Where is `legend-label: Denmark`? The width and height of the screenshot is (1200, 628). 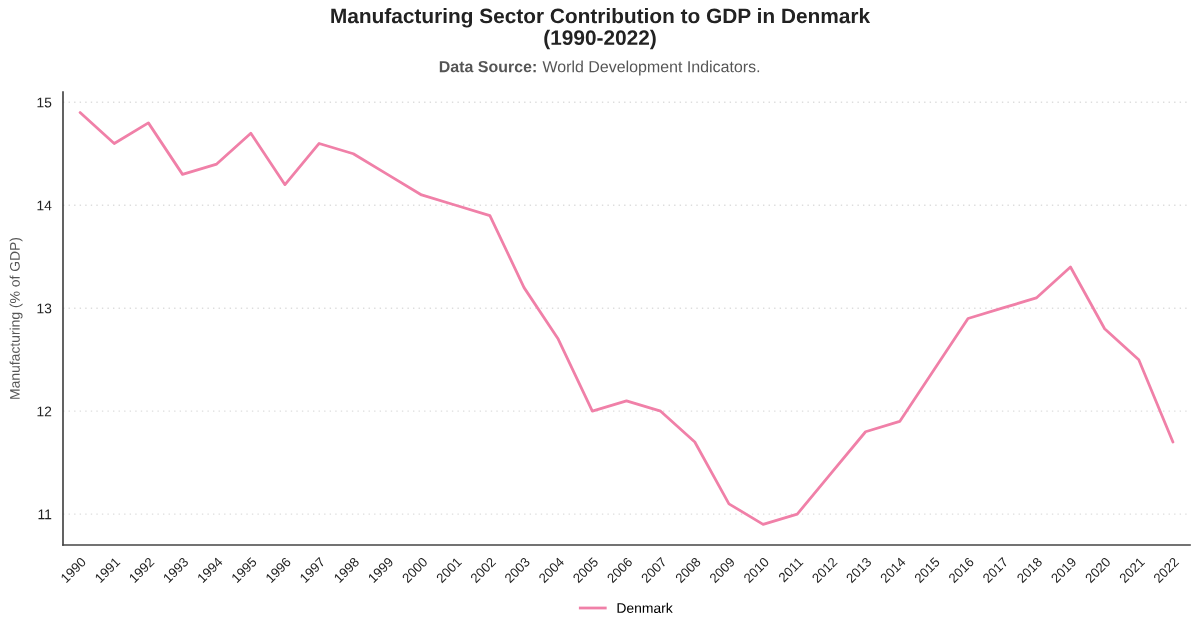
legend-label: Denmark is located at coordinates (645, 607).